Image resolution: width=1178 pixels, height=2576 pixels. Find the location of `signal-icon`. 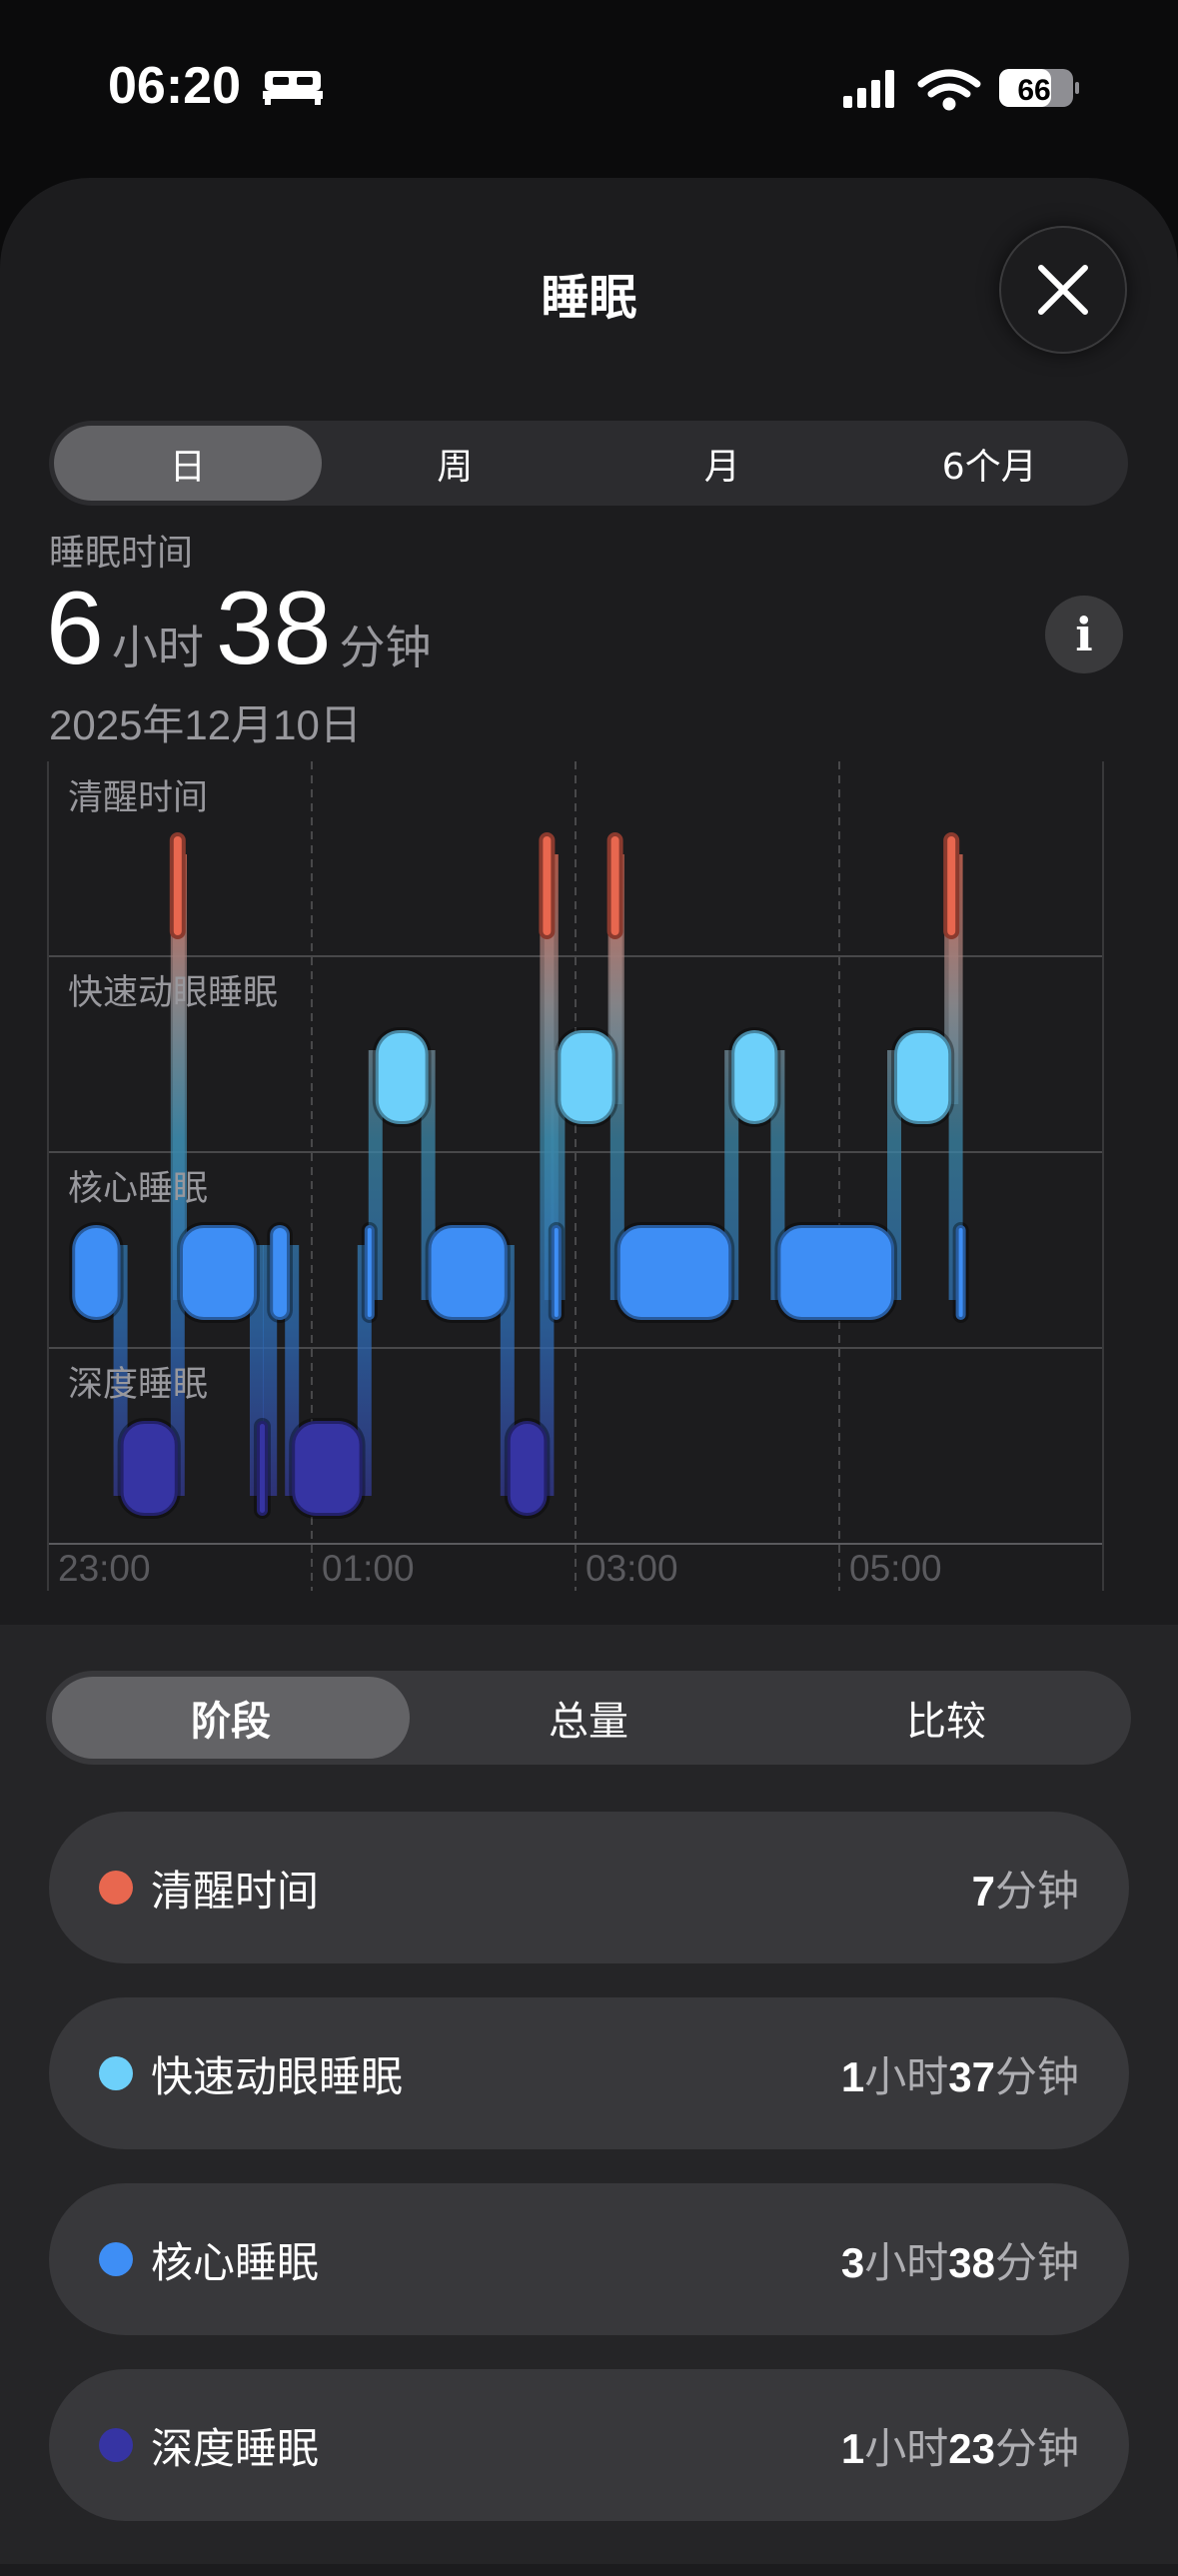

signal-icon is located at coordinates (868, 89).